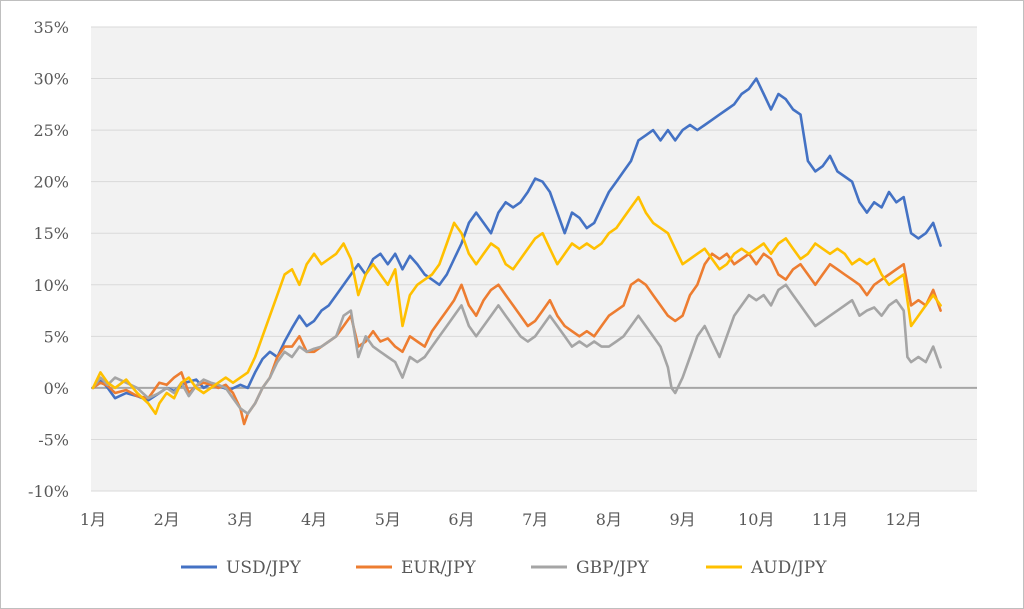  I want to click on x-tick-label: 8月, so click(609, 519).